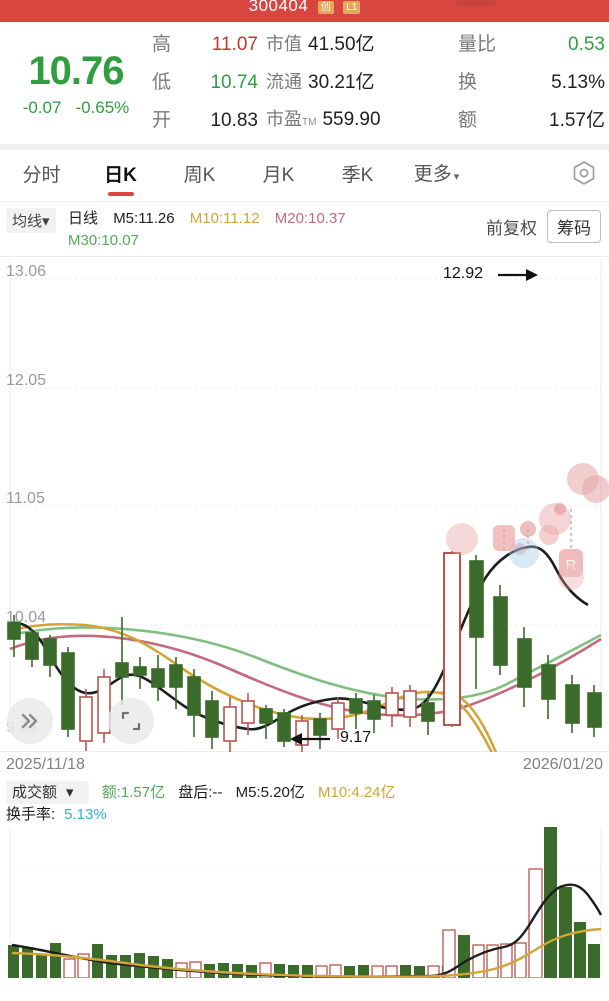 Image resolution: width=609 pixels, height=1001 pixels. I want to click on price-change-pct: -0.65%, so click(102, 107).